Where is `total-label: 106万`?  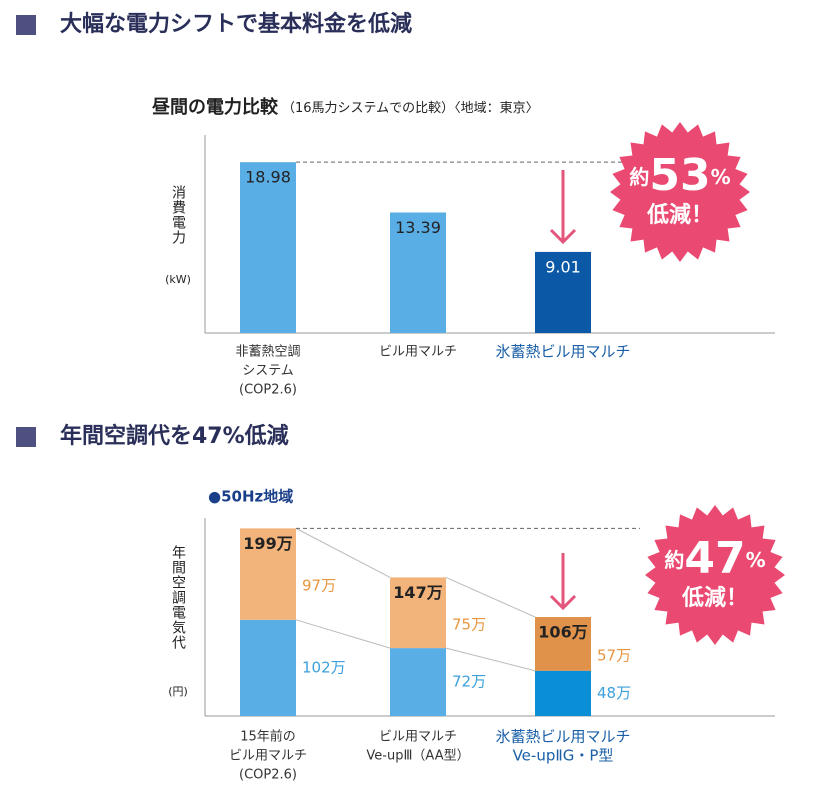 total-label: 106万 is located at coordinates (562, 632).